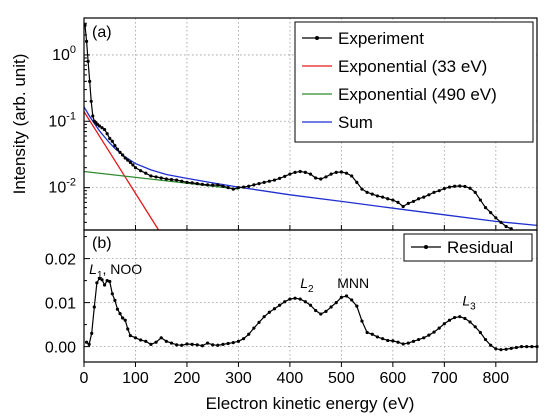 The image size is (550, 420). I want to click on panel-b-x-tick-label: 600, so click(393, 378).